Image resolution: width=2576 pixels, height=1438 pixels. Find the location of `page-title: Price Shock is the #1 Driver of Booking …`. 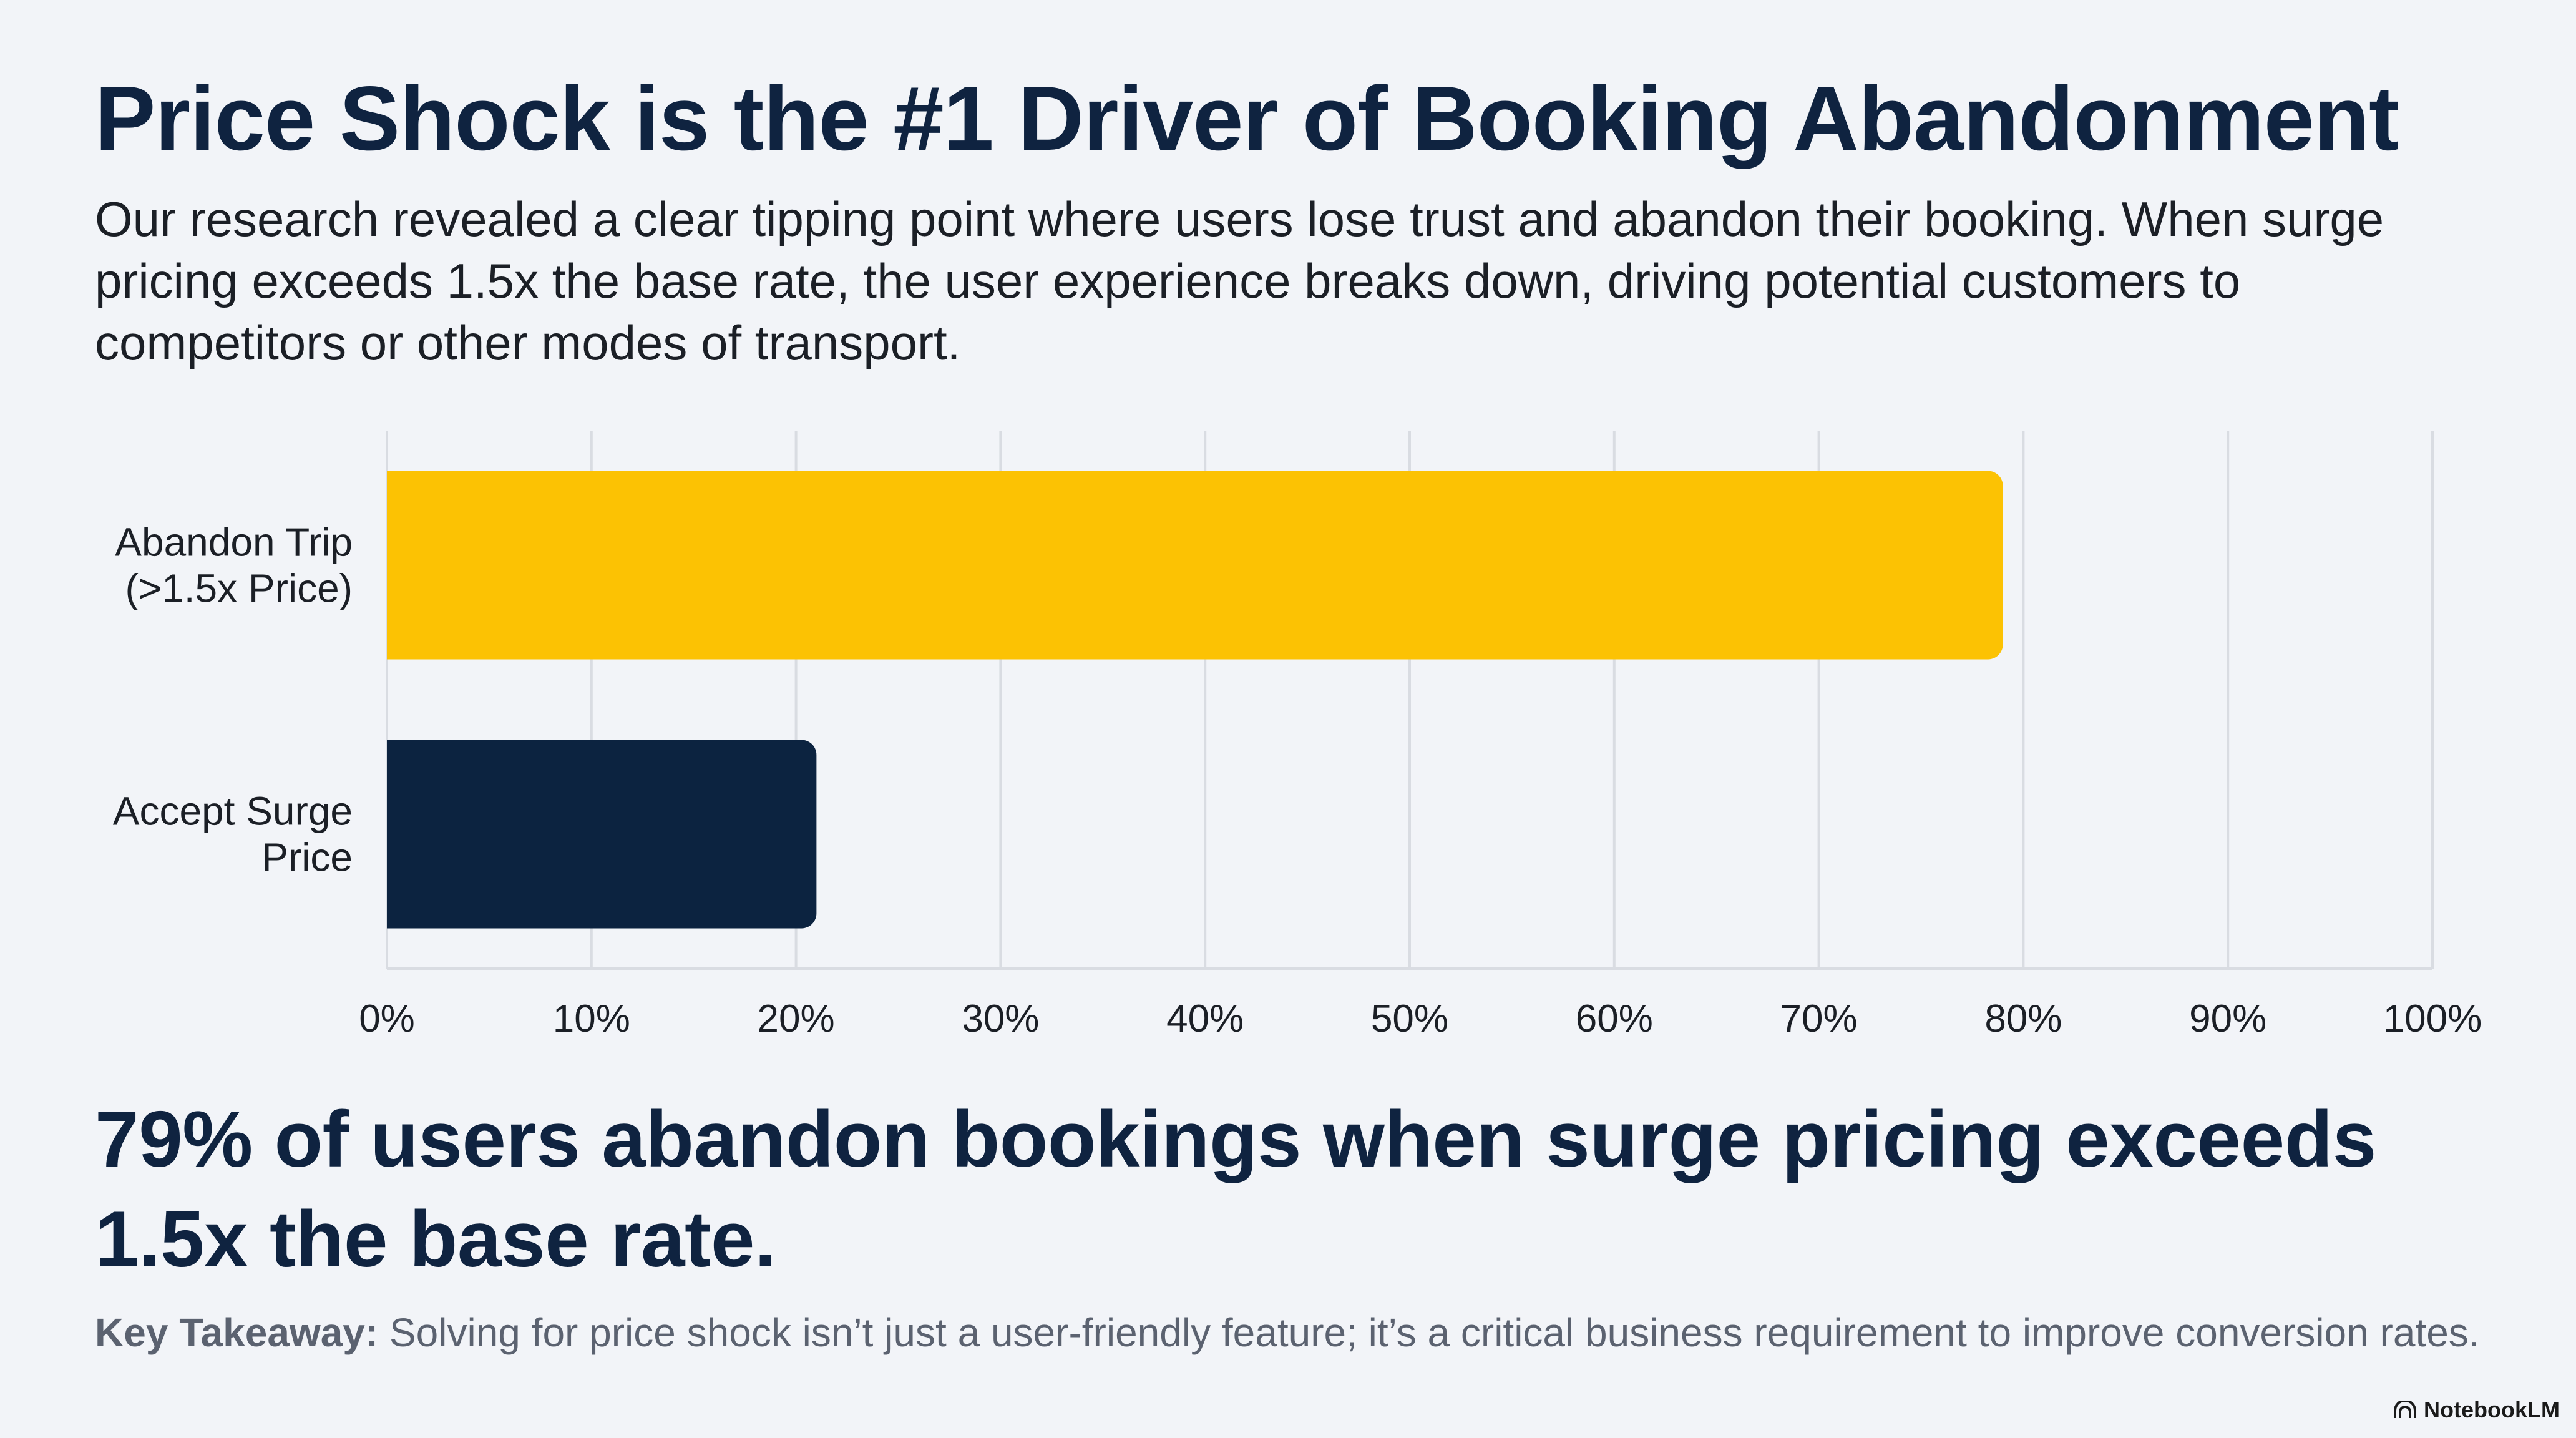

page-title: Price Shock is the #1 Driver of Booking … is located at coordinates (1247, 118).